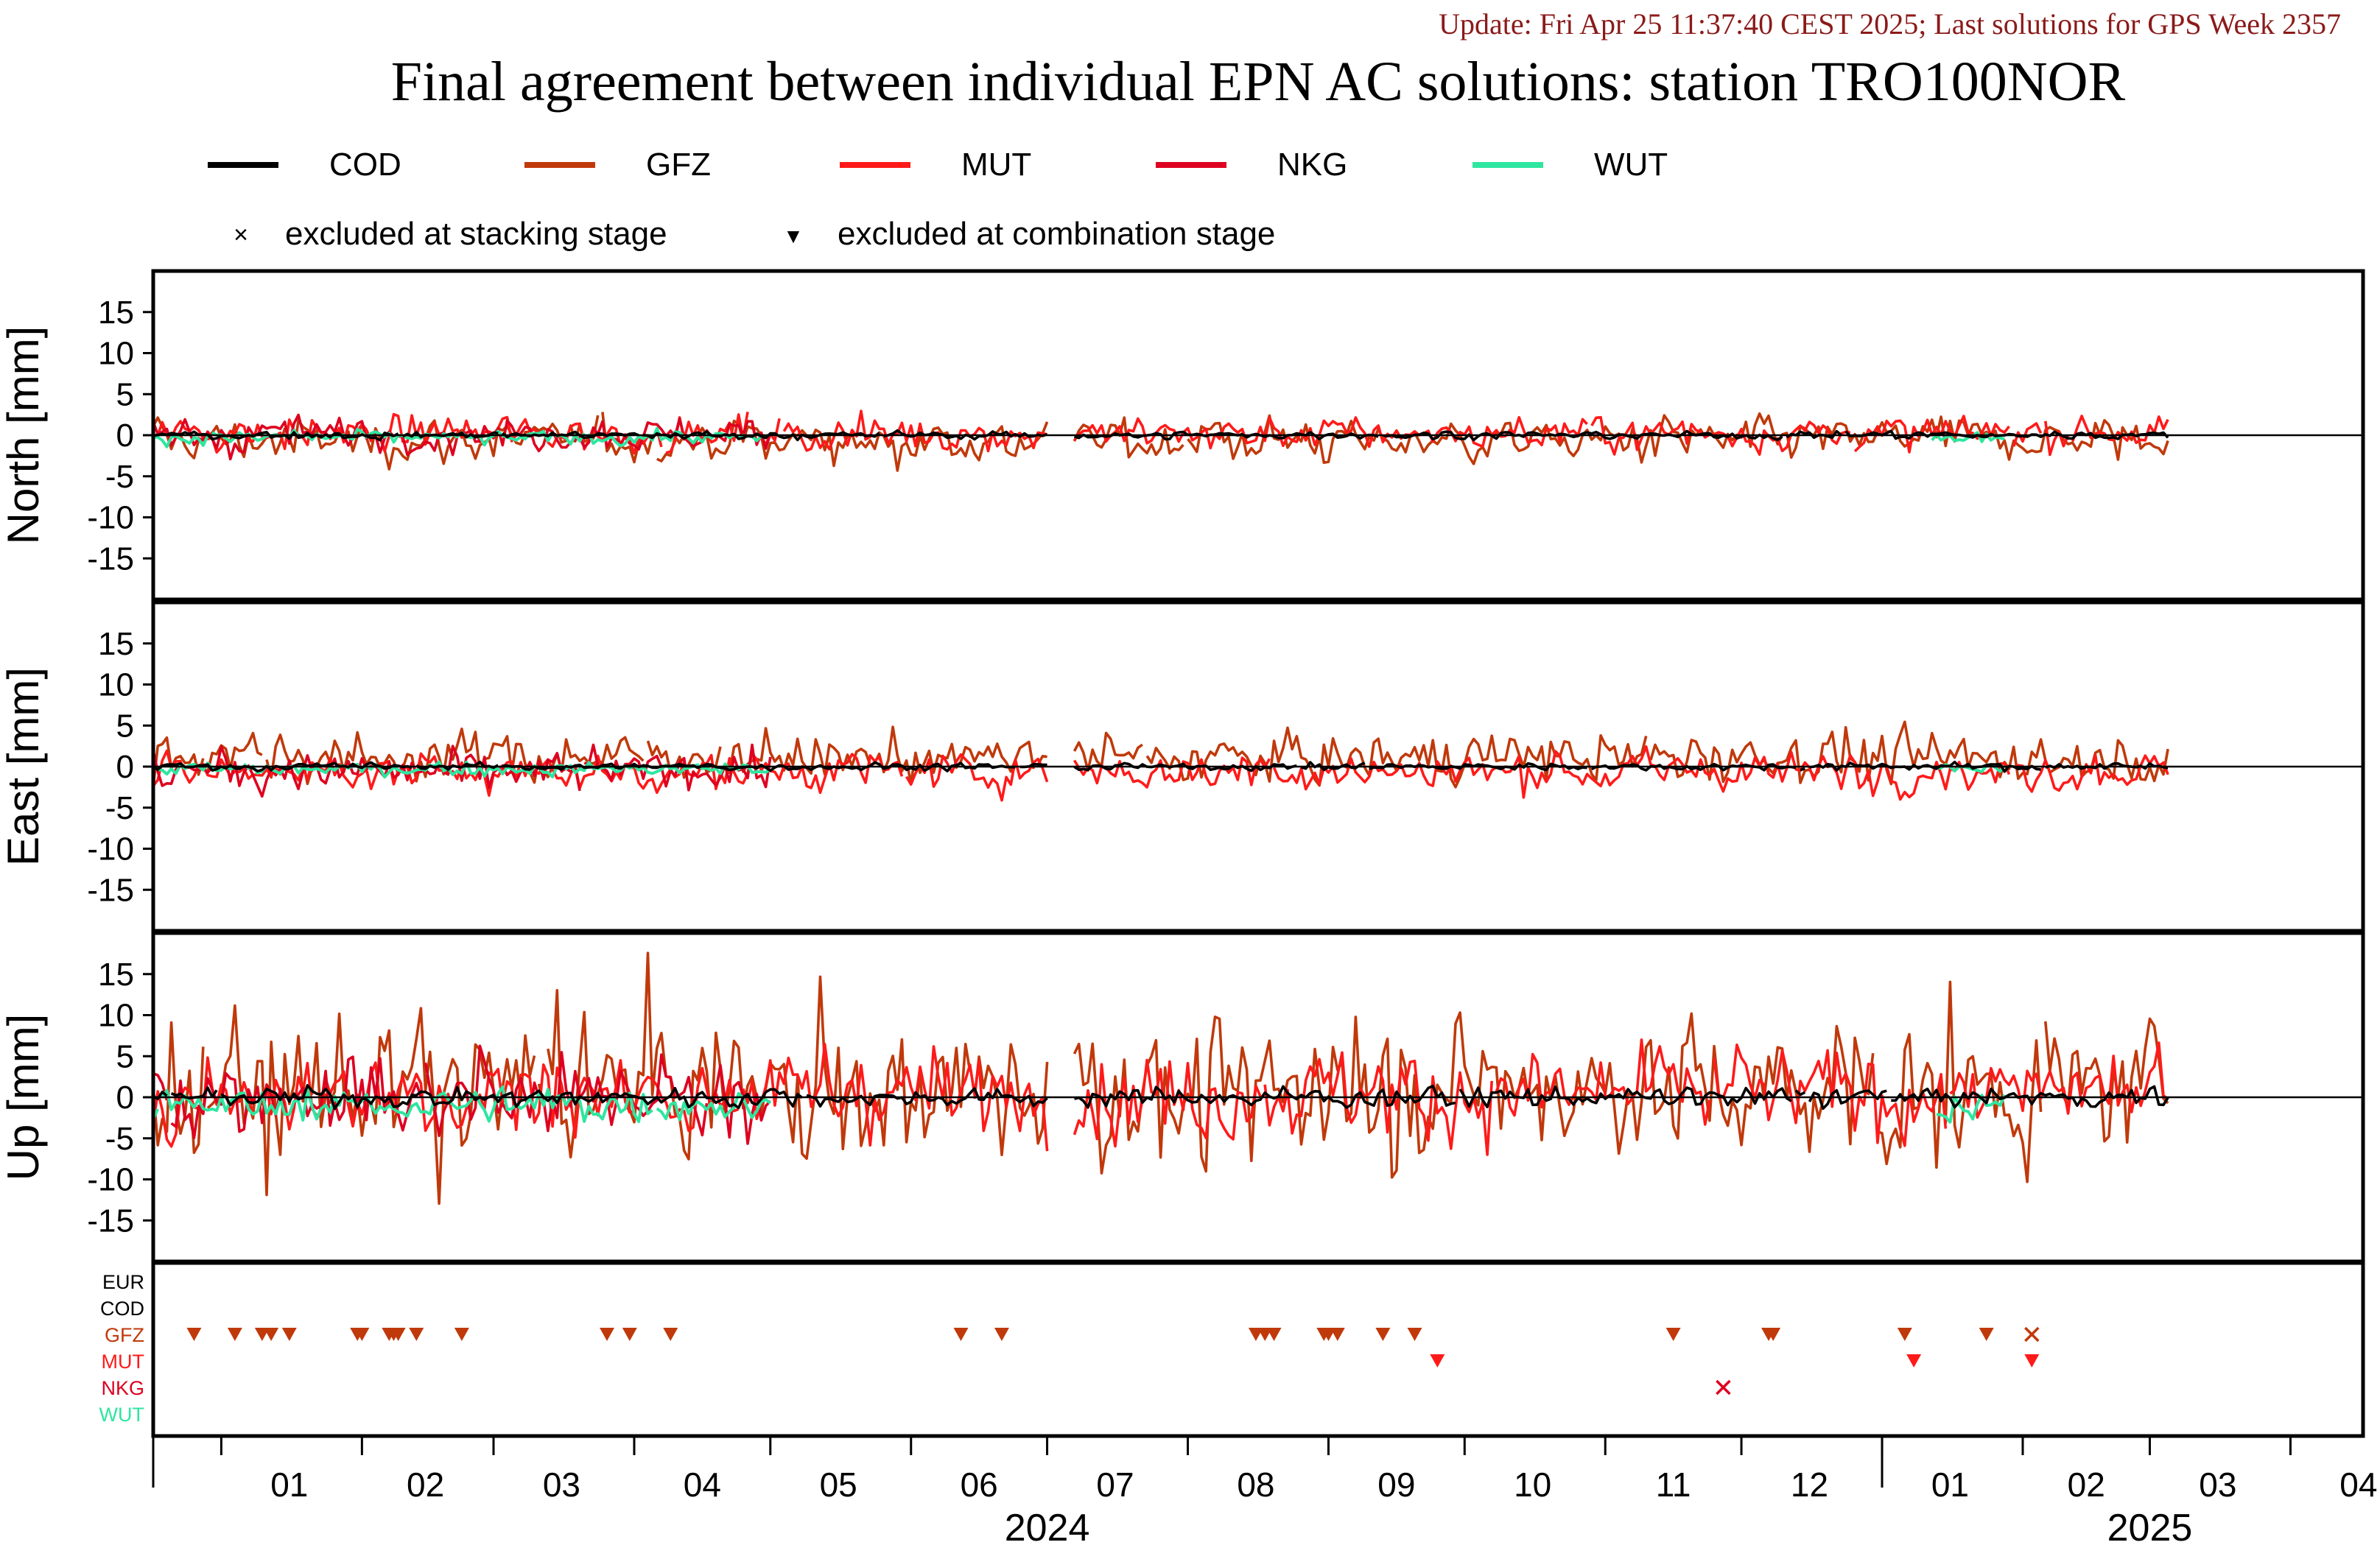 Image resolution: width=2380 pixels, height=1545 pixels. What do you see at coordinates (2150, 1526) in the screenshot?
I see `x-year-label: 2025` at bounding box center [2150, 1526].